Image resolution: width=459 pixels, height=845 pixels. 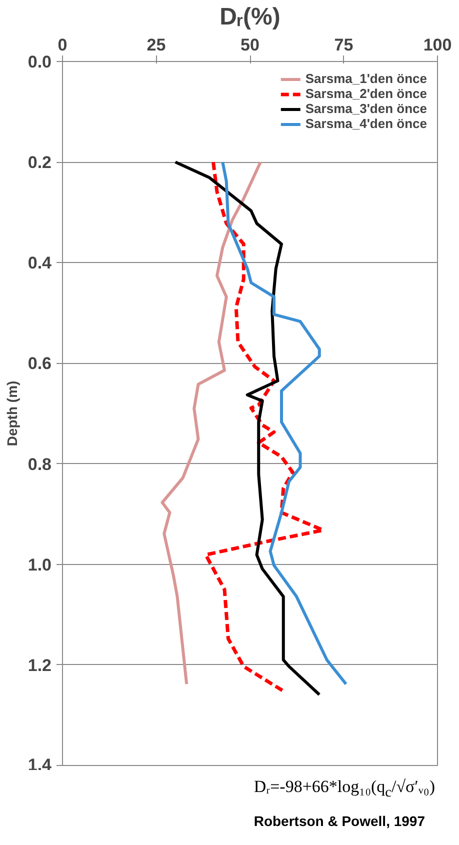 What do you see at coordinates (40, 162) in the screenshot?
I see `y-tick-label: 0.2` at bounding box center [40, 162].